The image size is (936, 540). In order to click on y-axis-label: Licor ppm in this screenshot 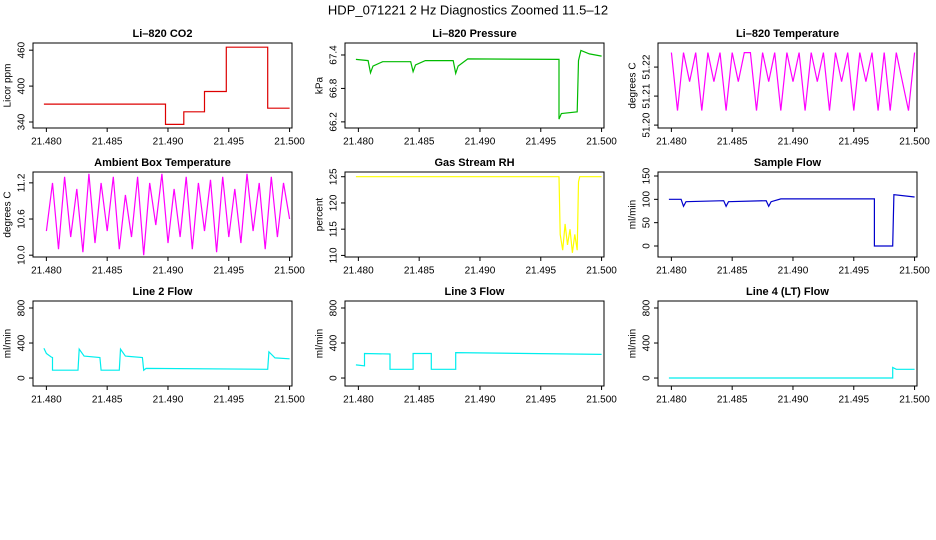, I will do `click(8, 86)`.